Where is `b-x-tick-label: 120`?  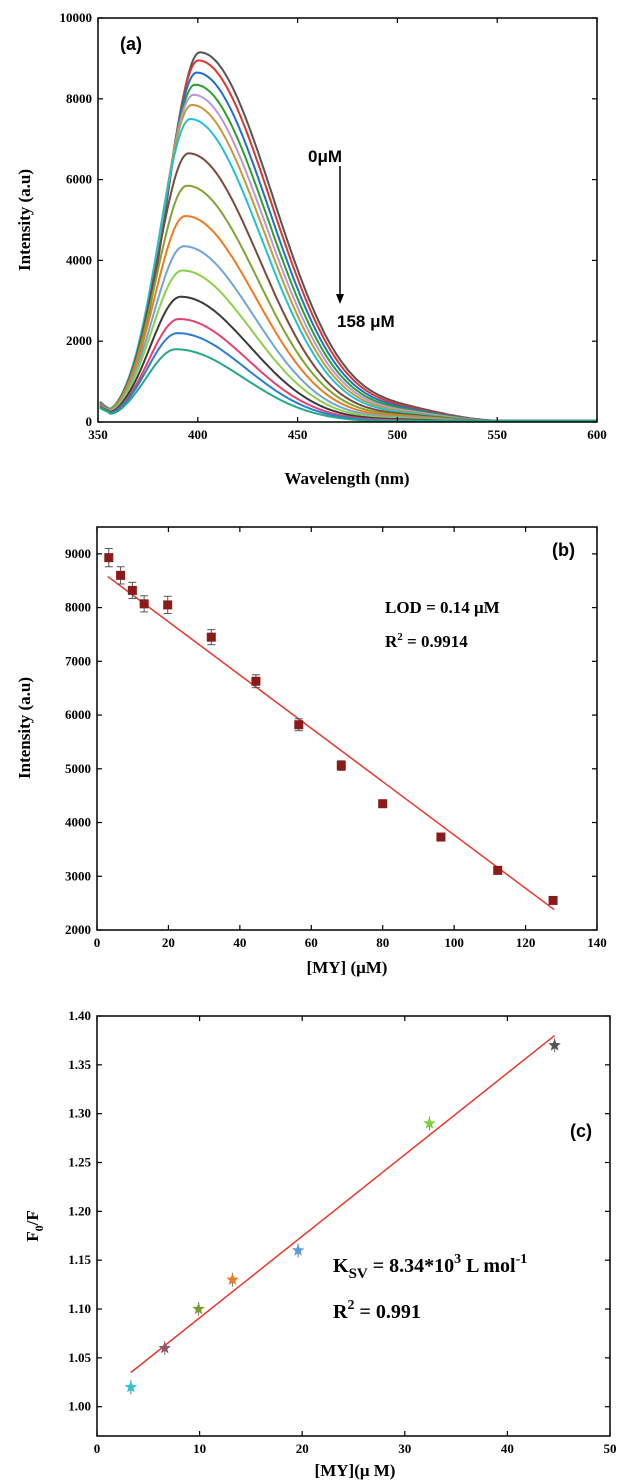 b-x-tick-label: 120 is located at coordinates (526, 942).